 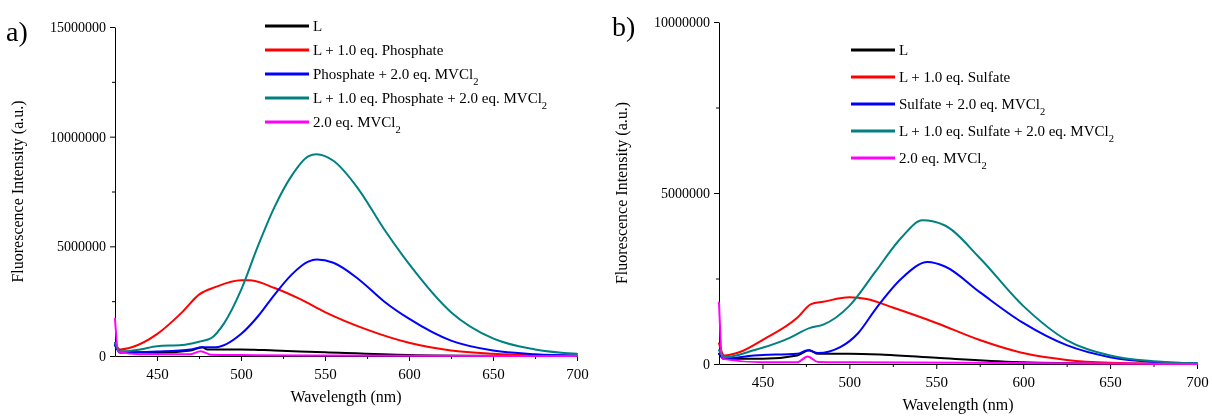 I want to click on legend-label: L + 1.0 eq. Sulfate, so click(x=955, y=77).